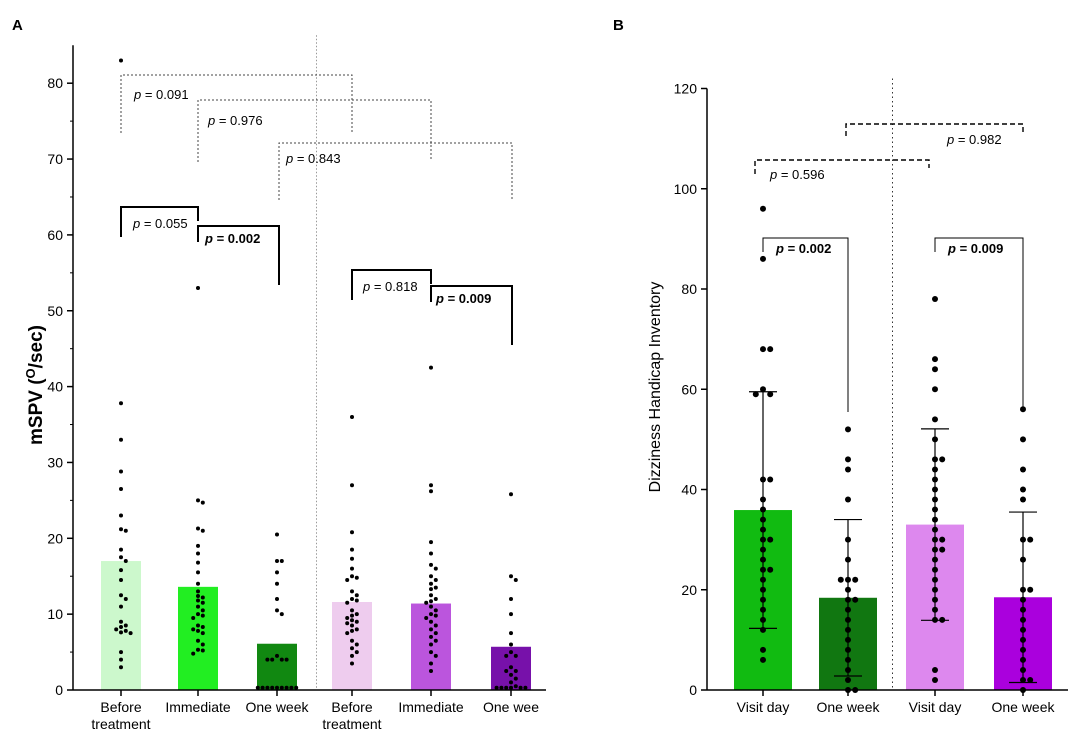 This screenshot has width=1084, height=734. I want to click on category-label: Before, so click(120, 707).